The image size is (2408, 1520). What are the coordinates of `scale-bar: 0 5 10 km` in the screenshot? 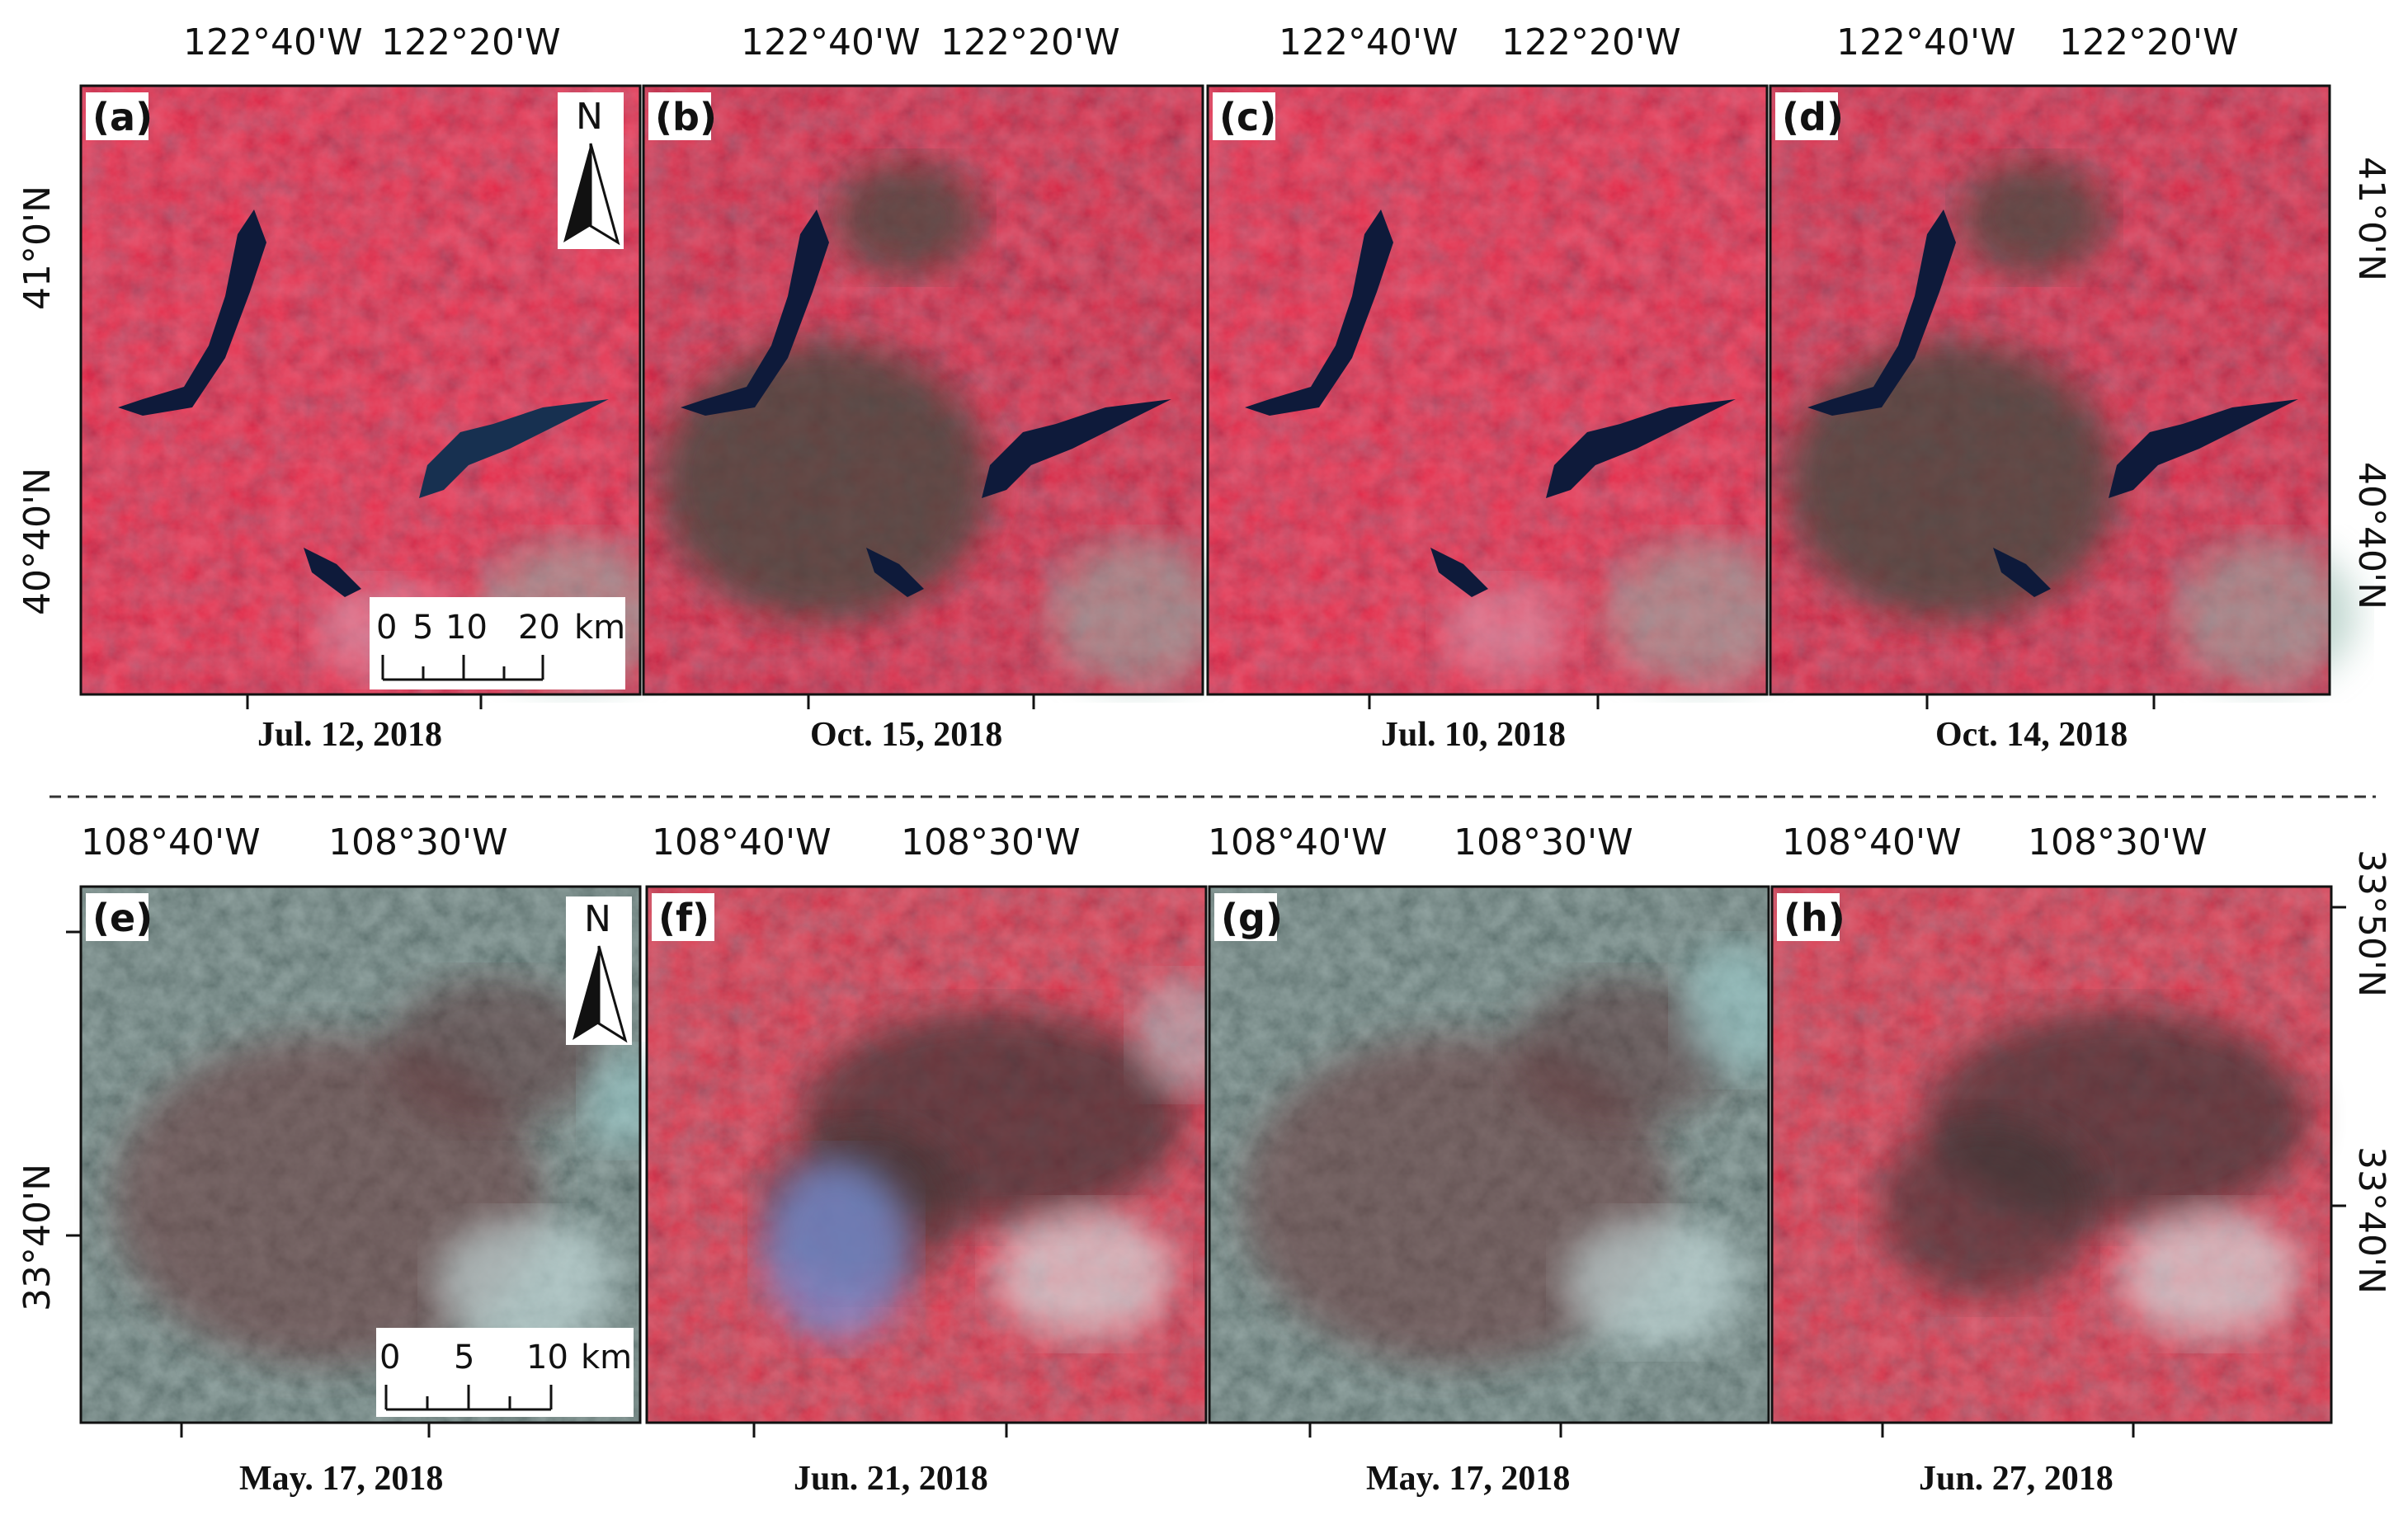 It's located at (505, 1372).